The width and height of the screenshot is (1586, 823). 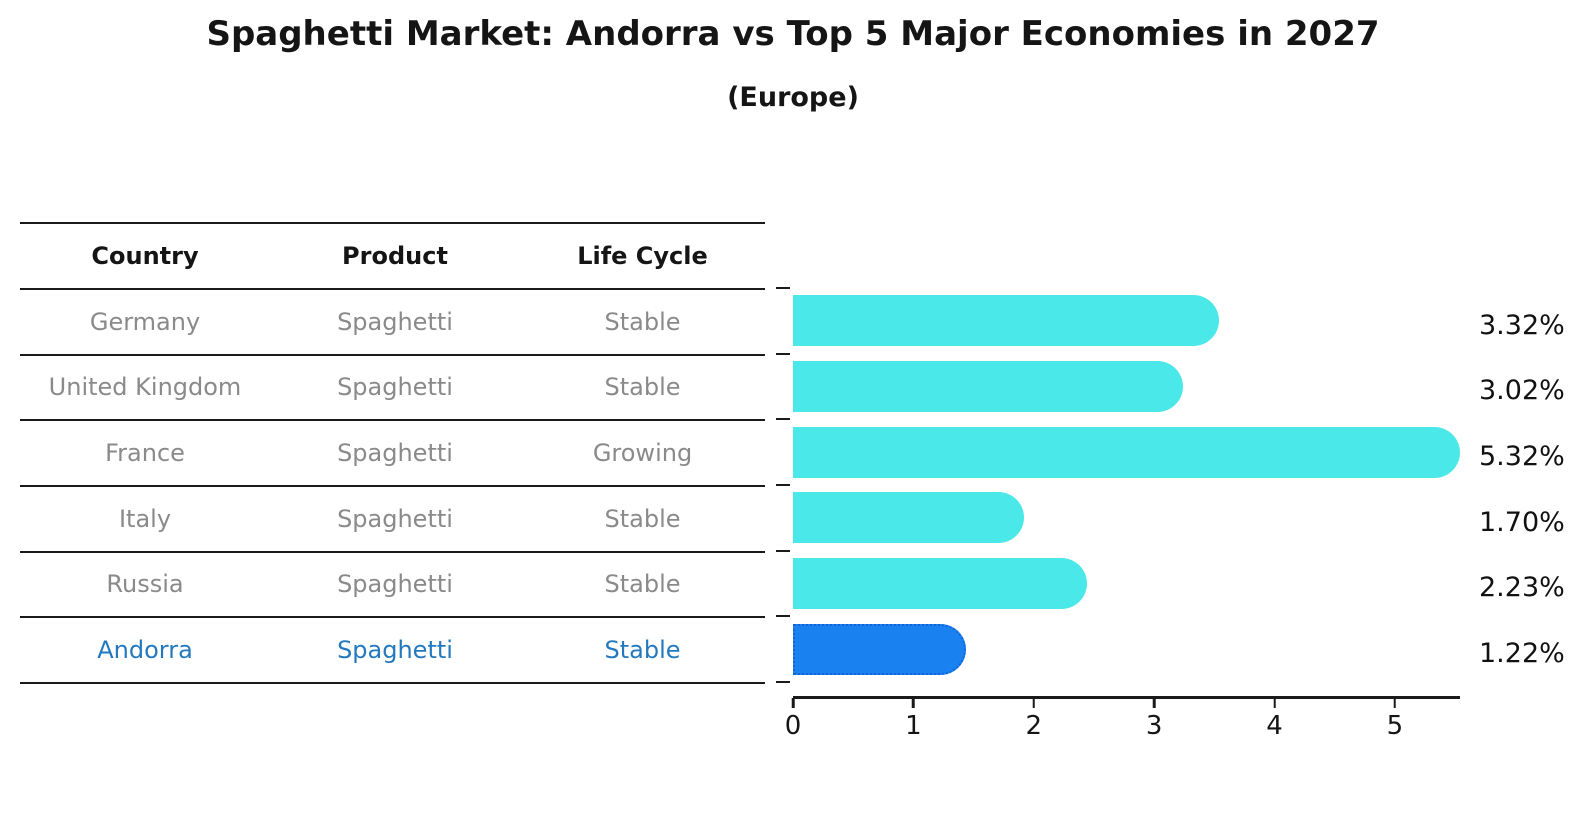 What do you see at coordinates (395, 256) in the screenshot?
I see `column-header-product: Product` at bounding box center [395, 256].